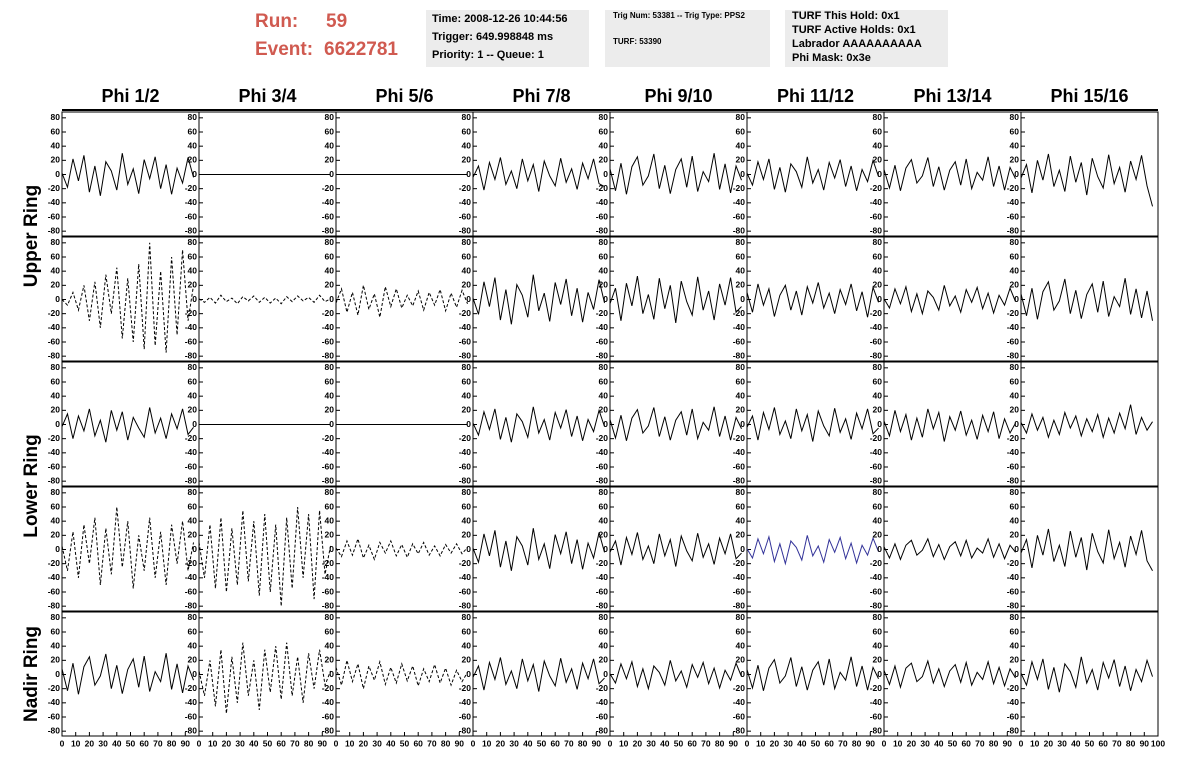 The height and width of the screenshot is (772, 1196). Describe the element at coordinates (952, 96) in the screenshot. I see `column-label: Phi 13/14` at that location.